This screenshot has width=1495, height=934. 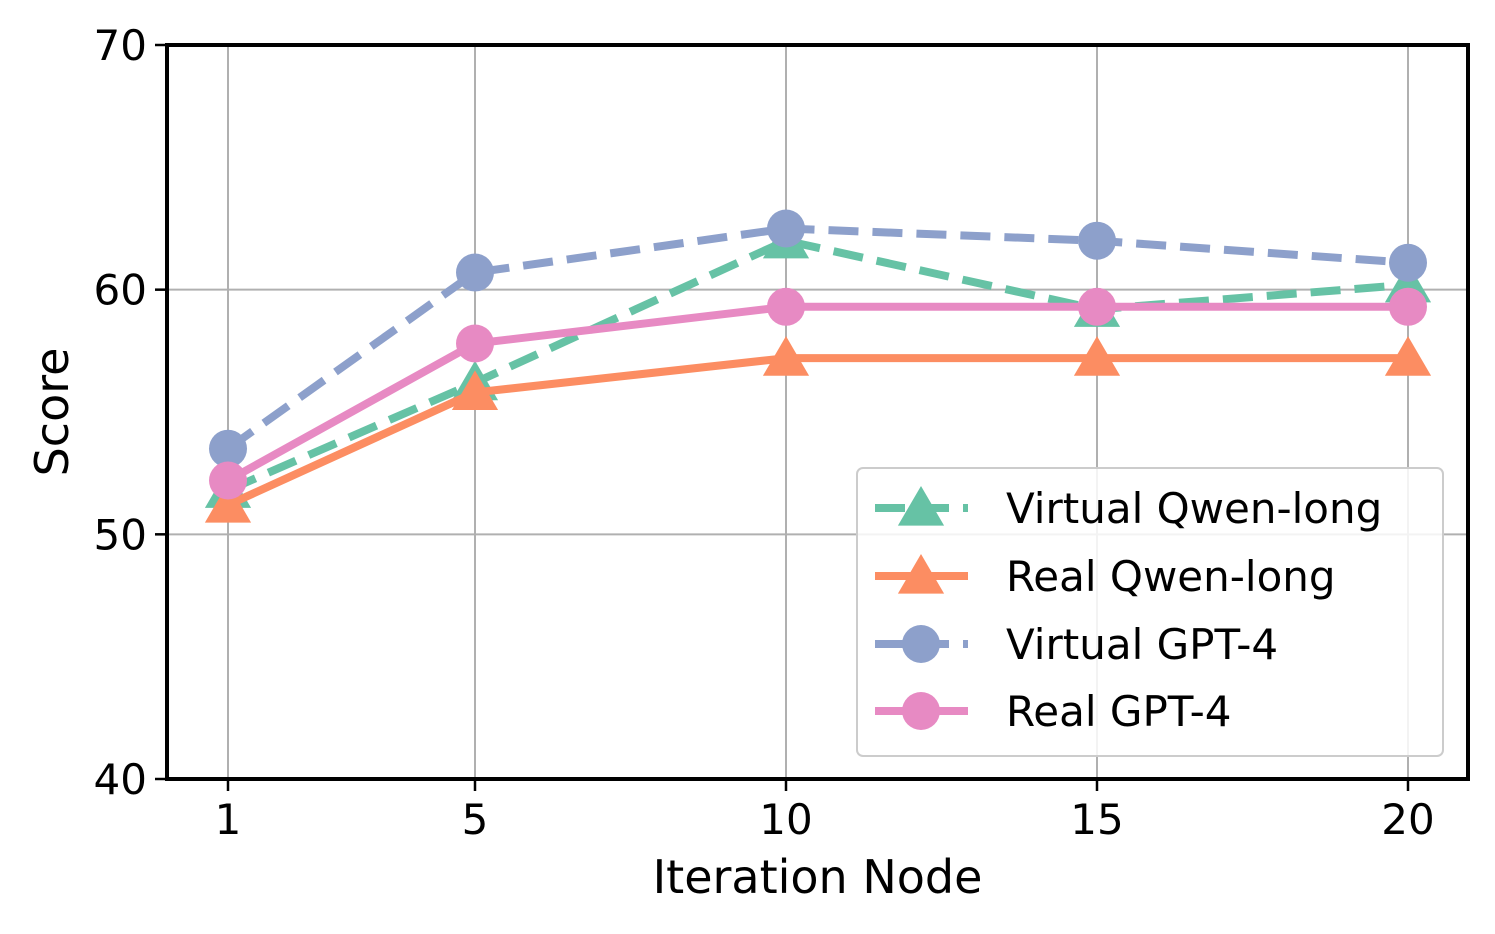 I want to click on legend-label: Real GPT-4, so click(x=1118, y=711).